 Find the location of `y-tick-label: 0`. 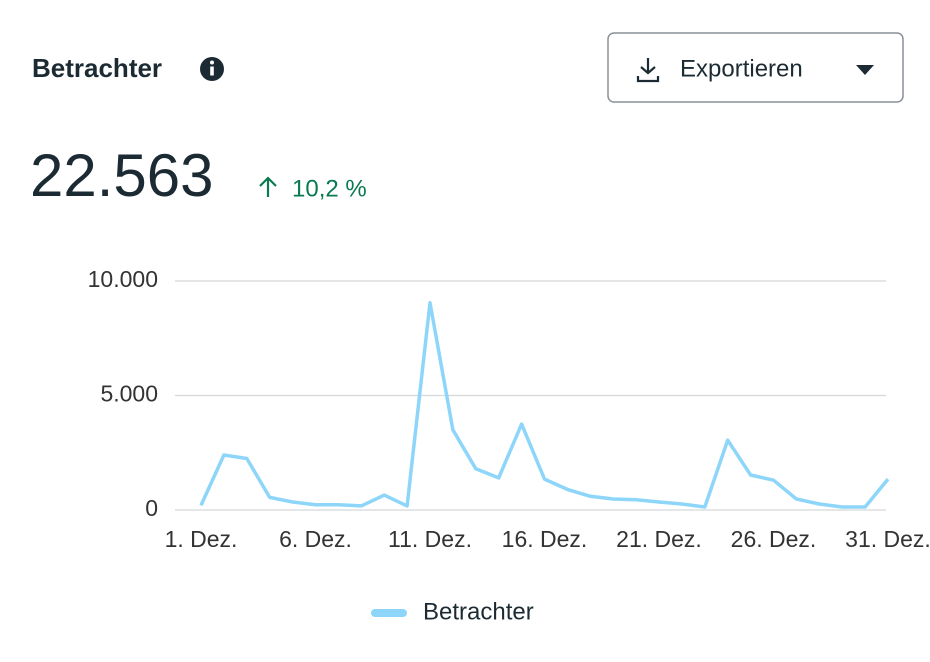

y-tick-label: 0 is located at coordinates (151, 508).